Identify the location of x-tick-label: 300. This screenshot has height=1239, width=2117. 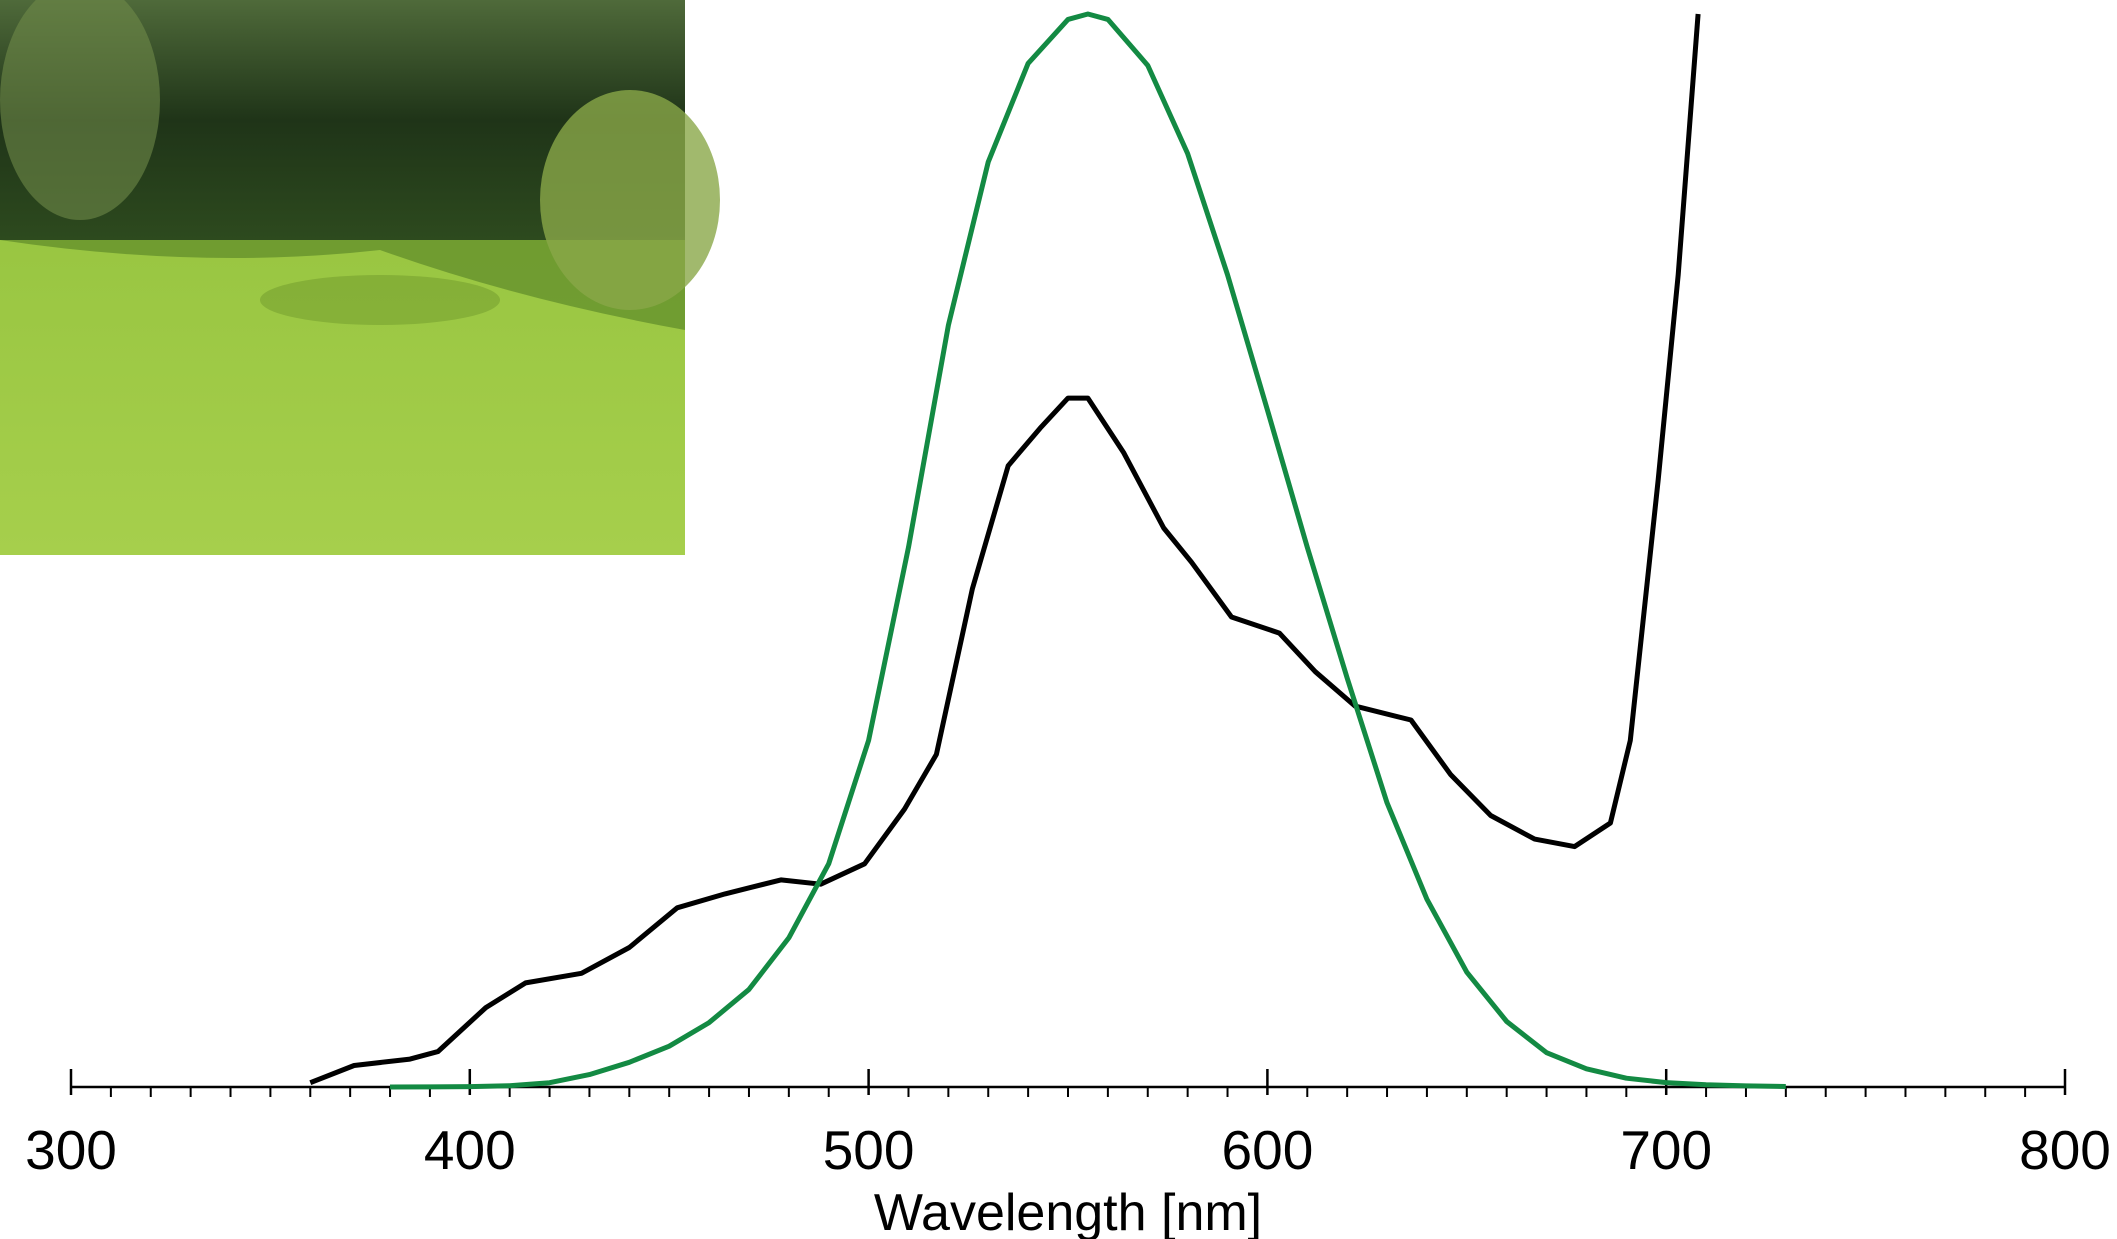
(71, 1150).